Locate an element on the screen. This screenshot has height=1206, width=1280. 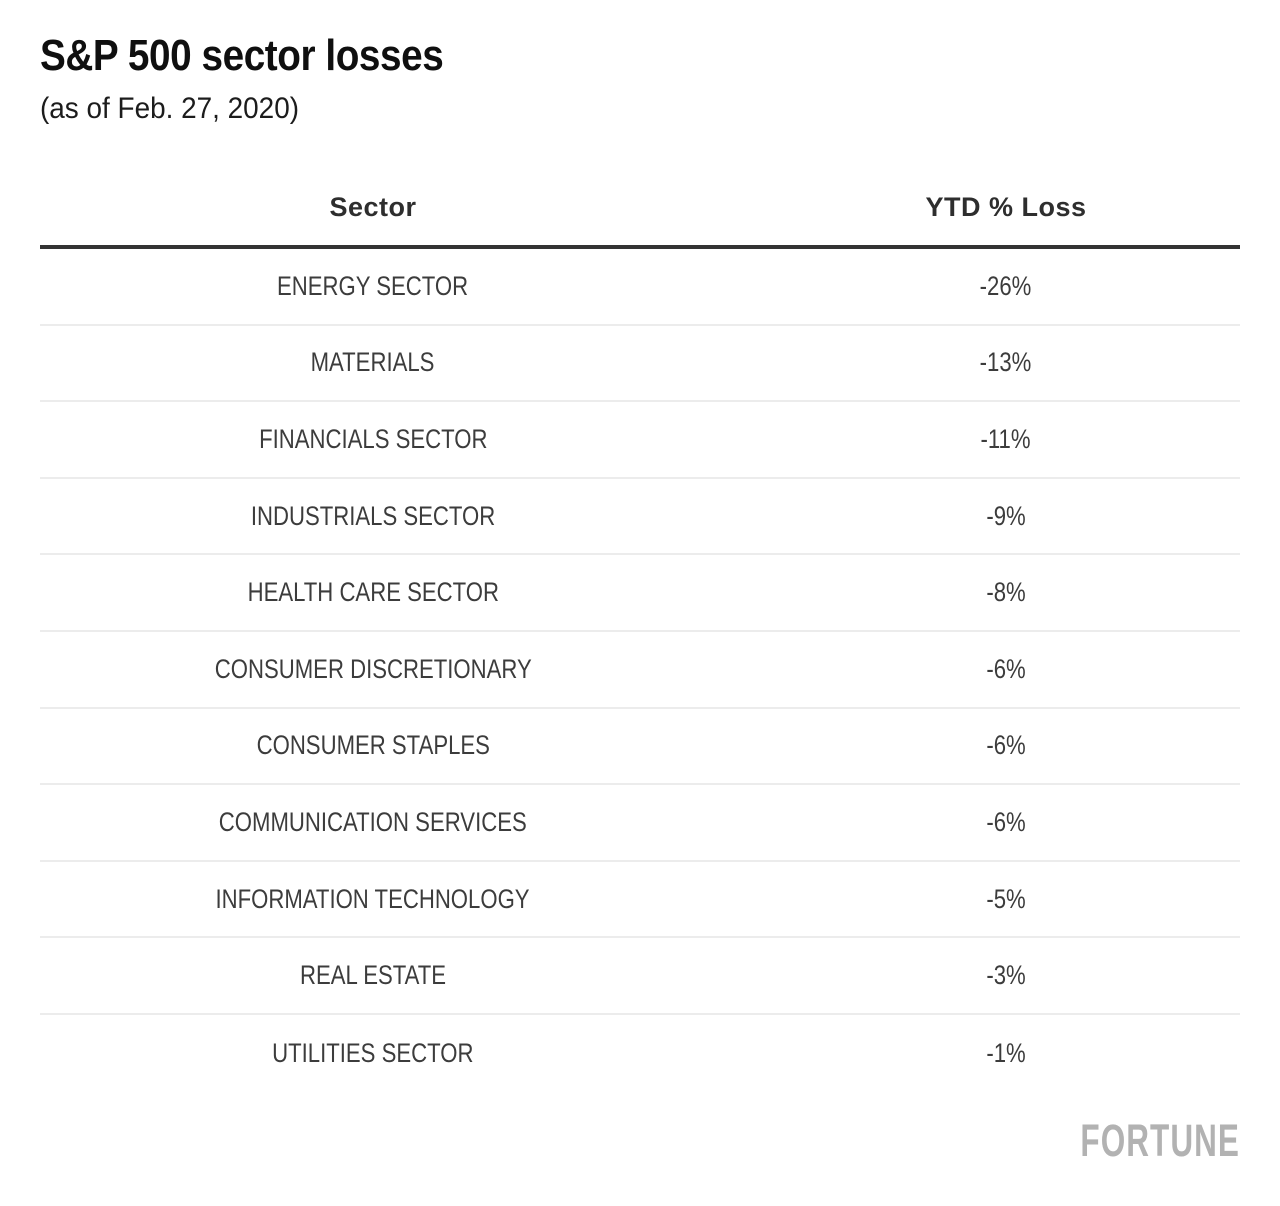
loss-cell: -9% is located at coordinates (1006, 515).